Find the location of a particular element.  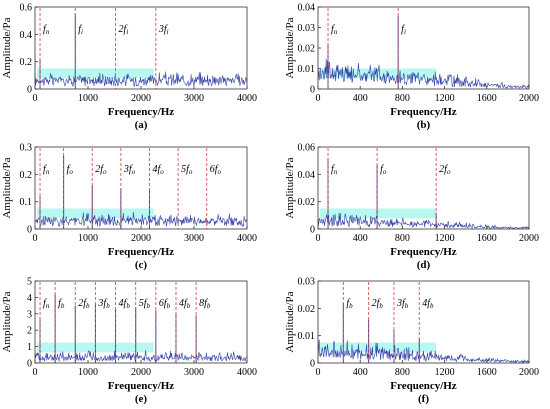

marker-label-7: 6fo is located at coordinates (216, 170).